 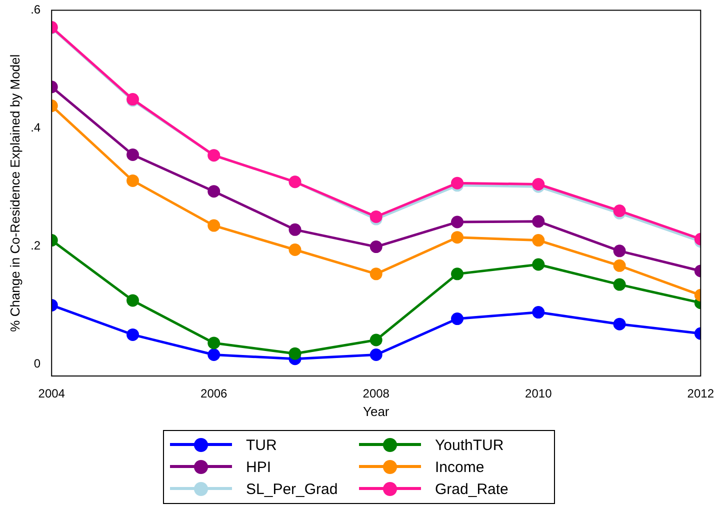 I want to click on x-axis-title: Year, so click(x=376, y=411).